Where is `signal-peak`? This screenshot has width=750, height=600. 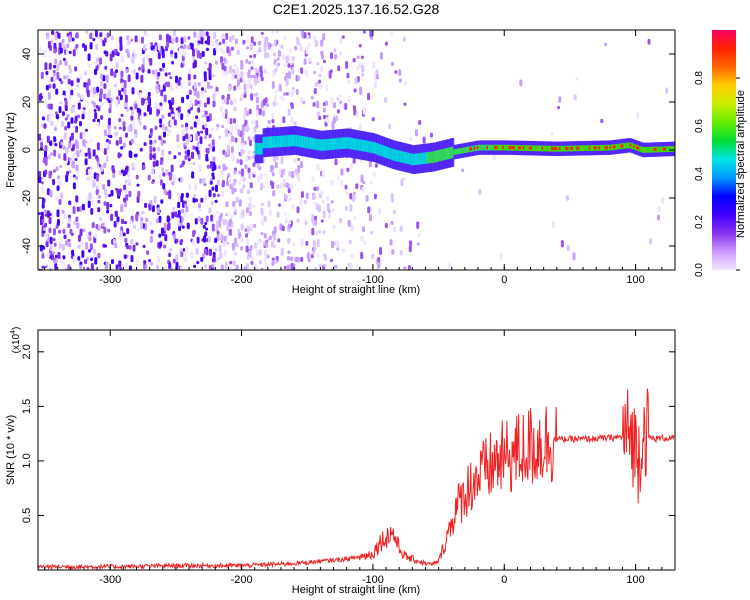 signal-peak is located at coordinates (557, 149).